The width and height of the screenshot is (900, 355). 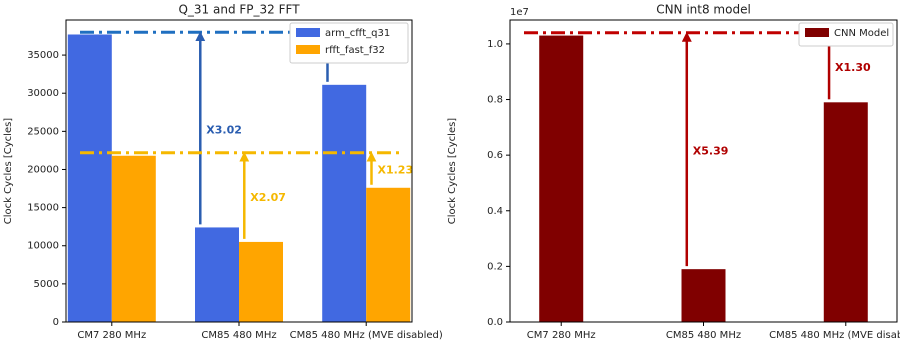 What do you see at coordinates (495, 211) in the screenshot?
I see `y-tick-label: 0.4` at bounding box center [495, 211].